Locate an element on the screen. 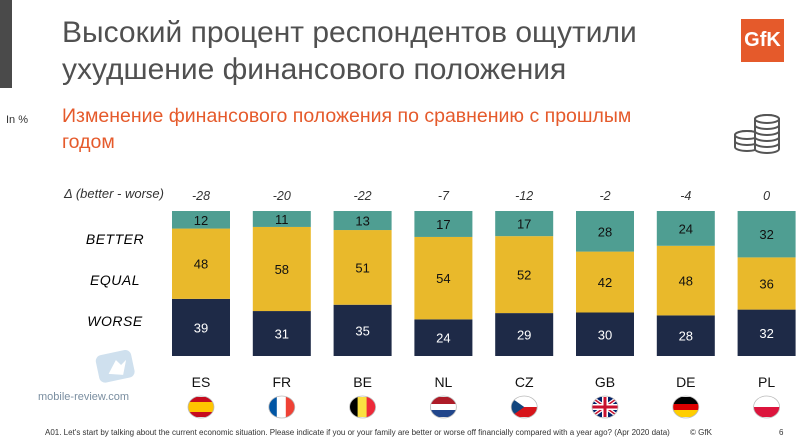  better-row-label: BETTER is located at coordinates (115, 239).